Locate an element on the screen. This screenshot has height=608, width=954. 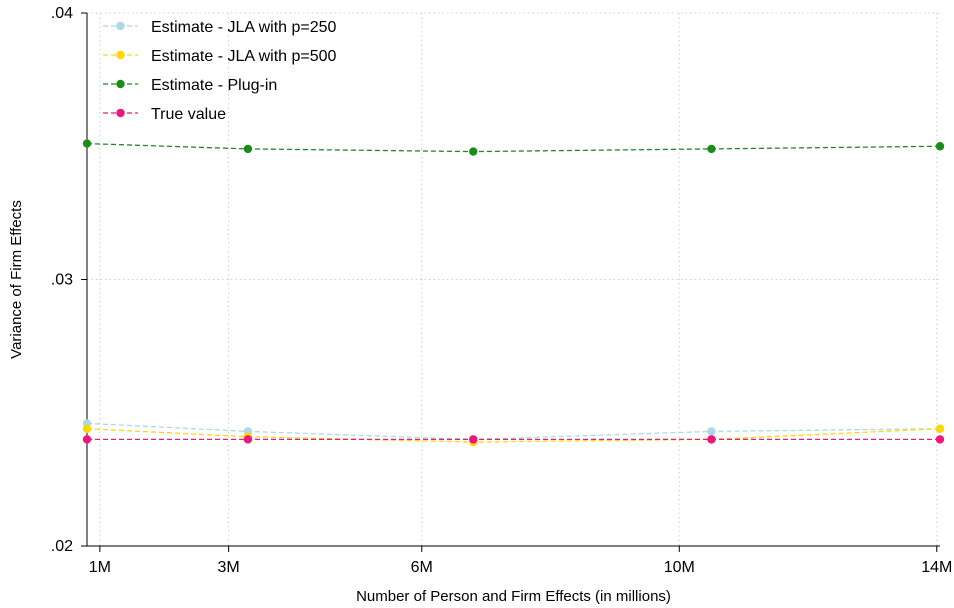
legend-label: Estimate - Plug-in is located at coordinates (214, 85).